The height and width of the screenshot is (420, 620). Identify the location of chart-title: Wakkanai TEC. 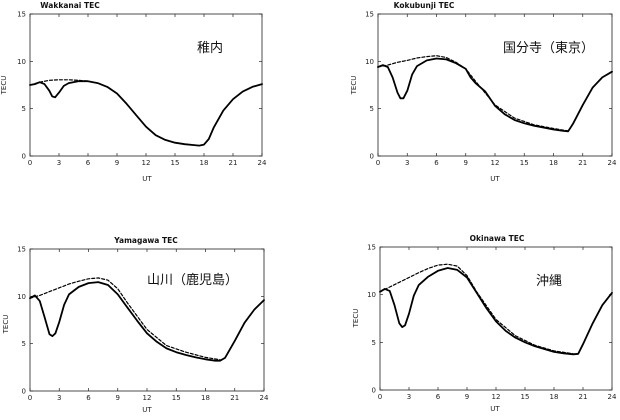
(70, 5).